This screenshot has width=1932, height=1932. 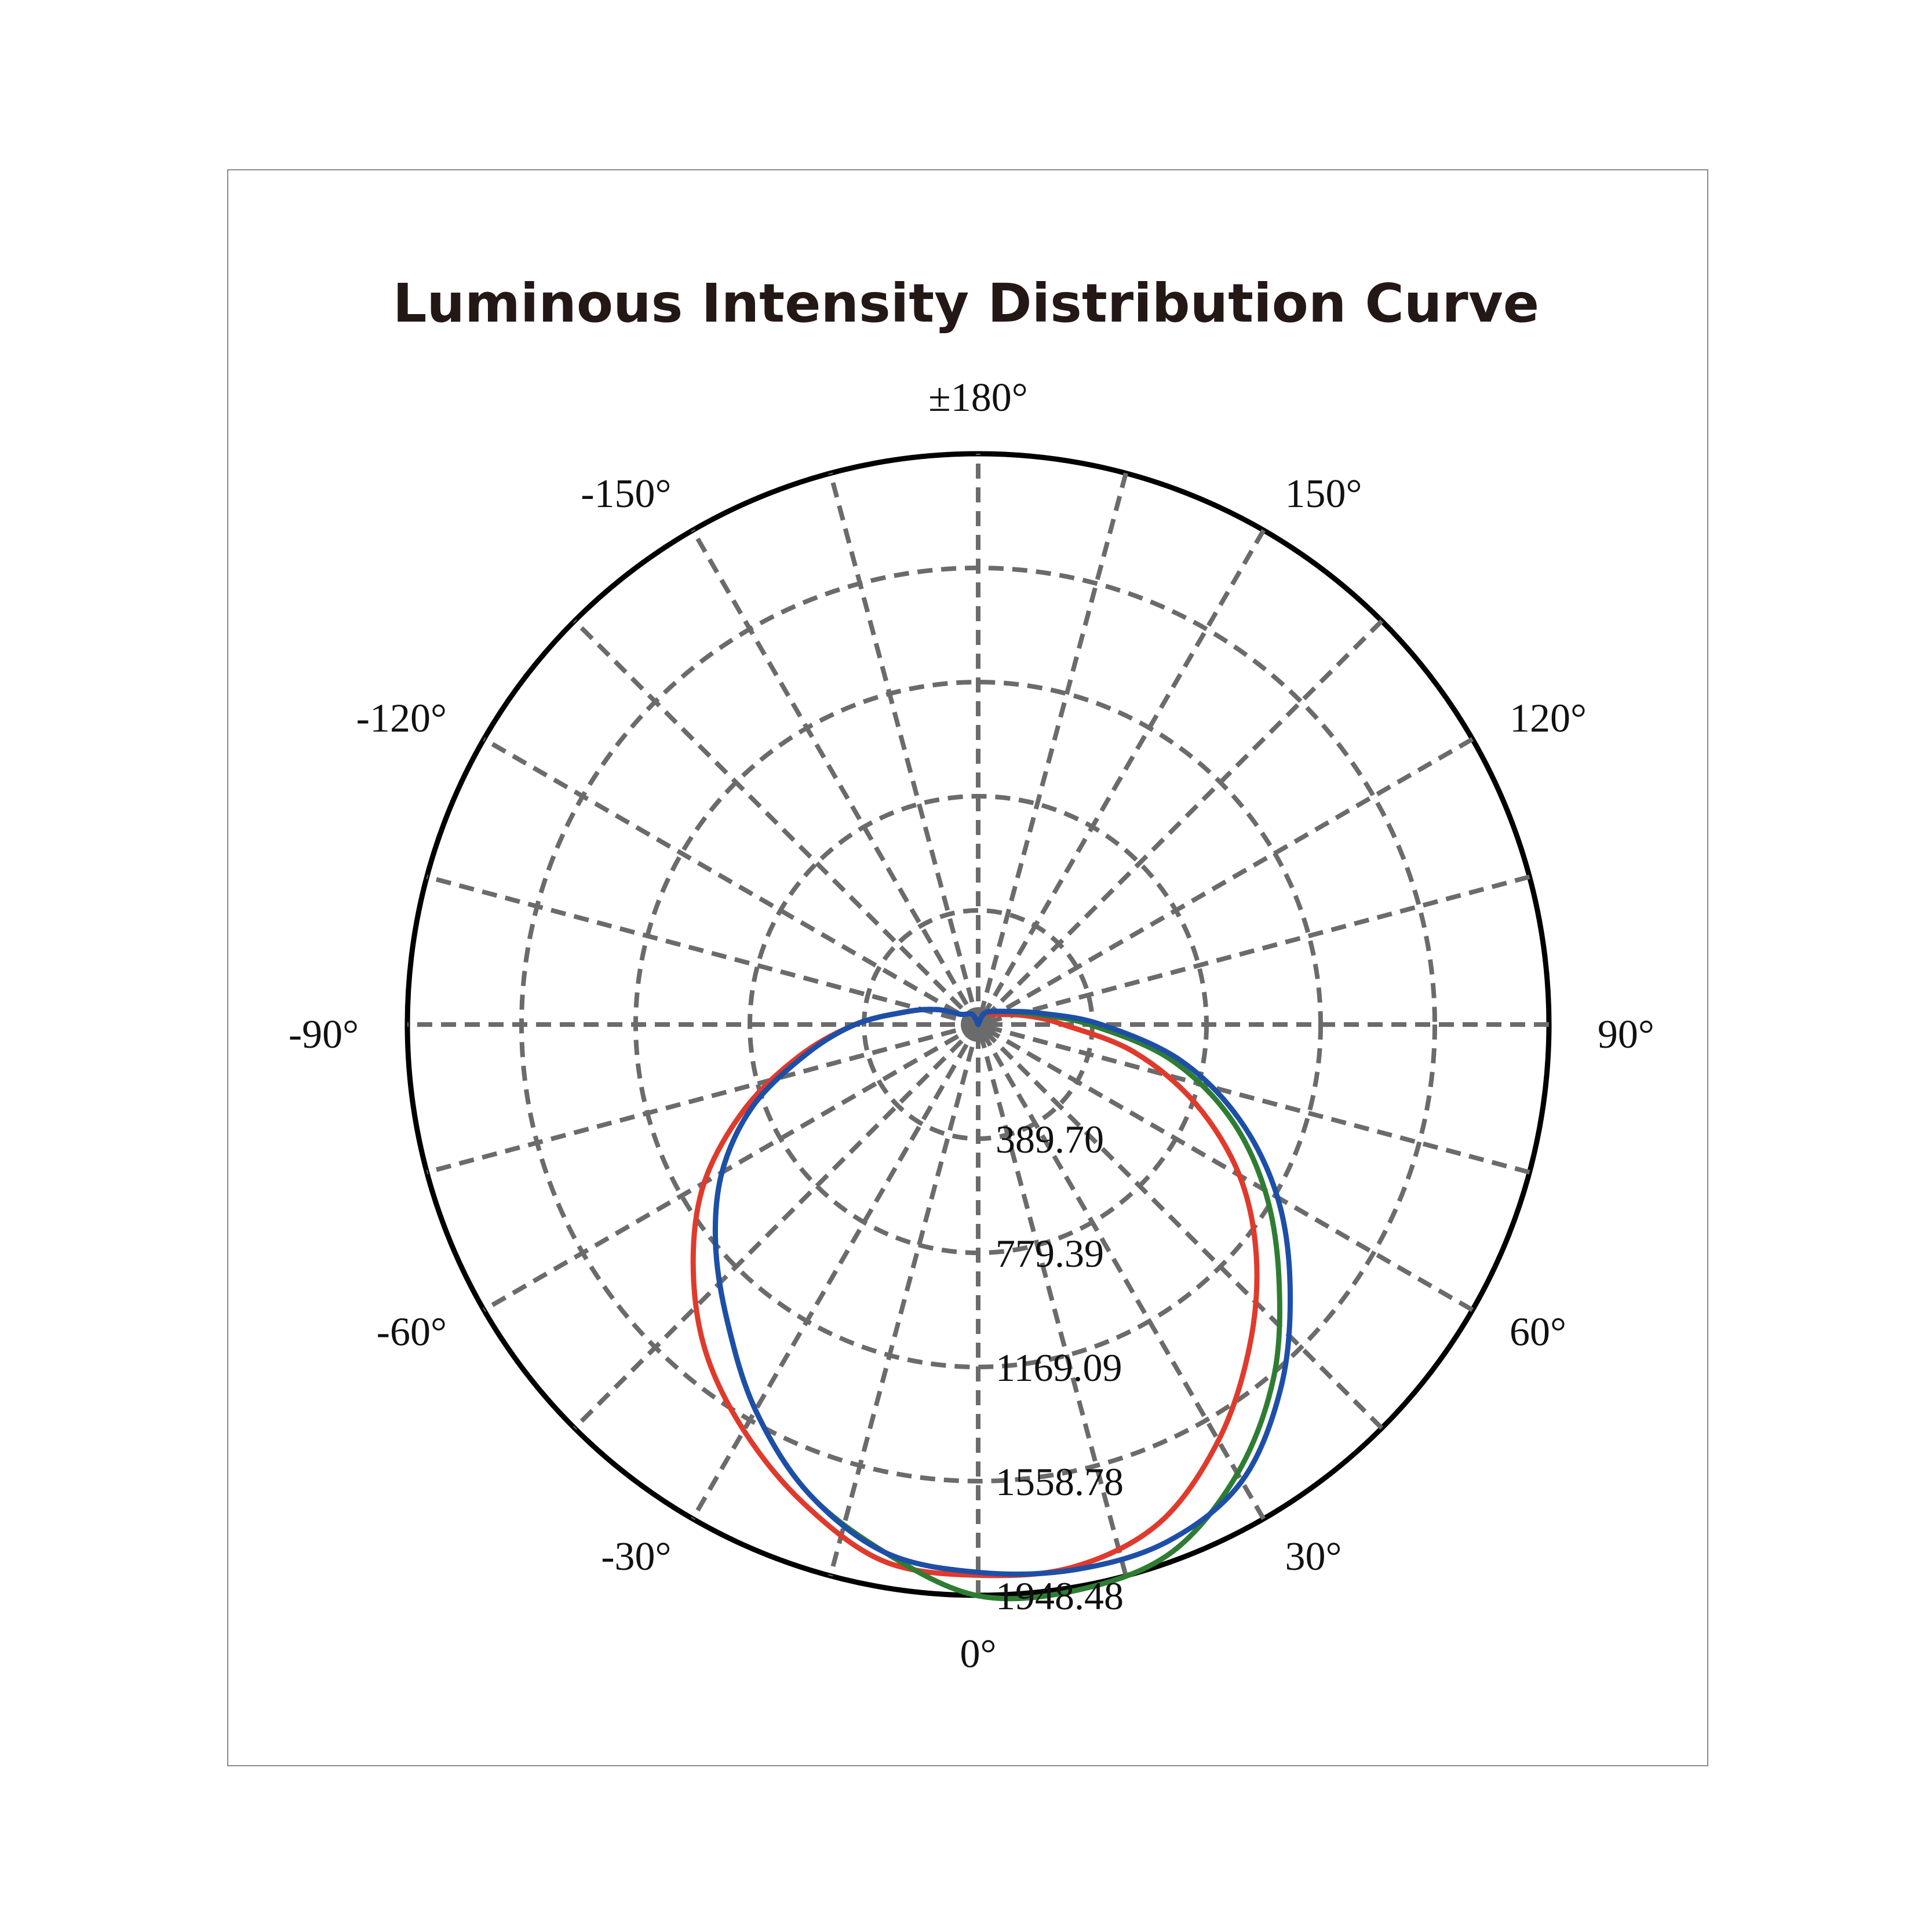 I want to click on radial-tick-label: 1948.48, so click(x=1060, y=1596).